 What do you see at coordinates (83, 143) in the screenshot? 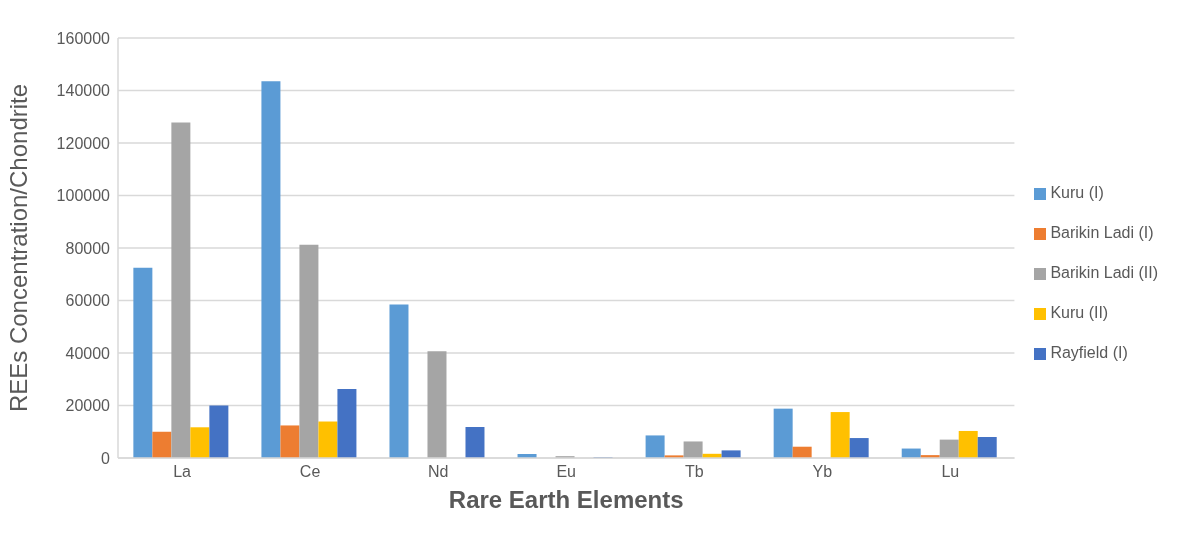
I see `y-tick-label: 120000` at bounding box center [83, 143].